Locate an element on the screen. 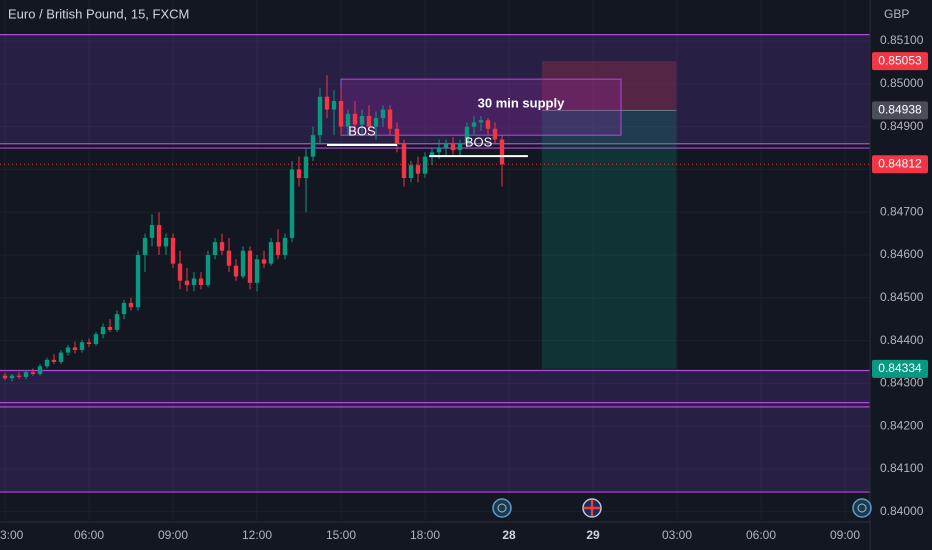 This screenshot has width=932, height=550. y-tick-label: 0.84900 is located at coordinates (902, 126).